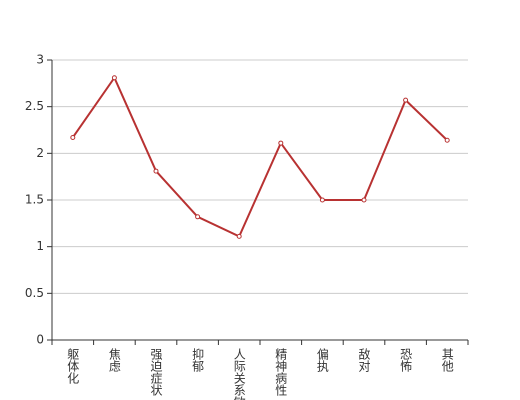 The image size is (520, 400). I want to click on x-tick-label: 恐怖, so click(406, 360).